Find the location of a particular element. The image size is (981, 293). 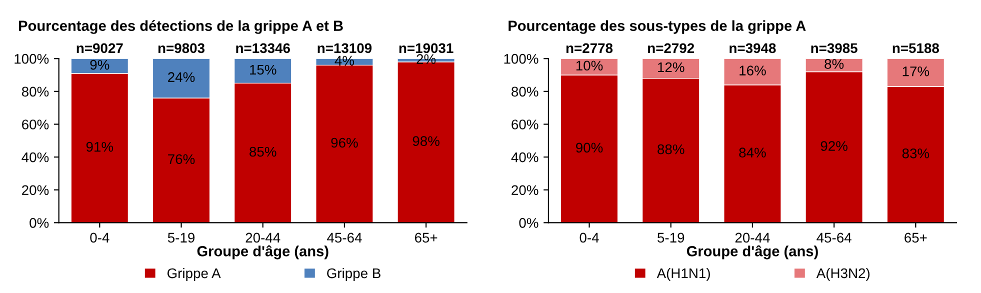

data-label: 90% is located at coordinates (589, 147).